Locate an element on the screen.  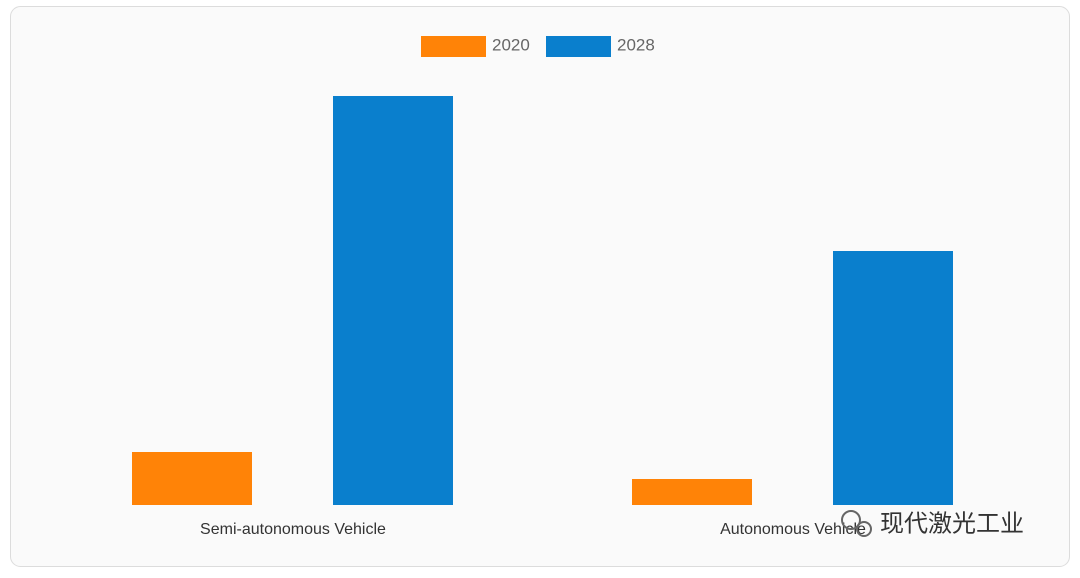
legend-label: 2020 is located at coordinates (511, 44).